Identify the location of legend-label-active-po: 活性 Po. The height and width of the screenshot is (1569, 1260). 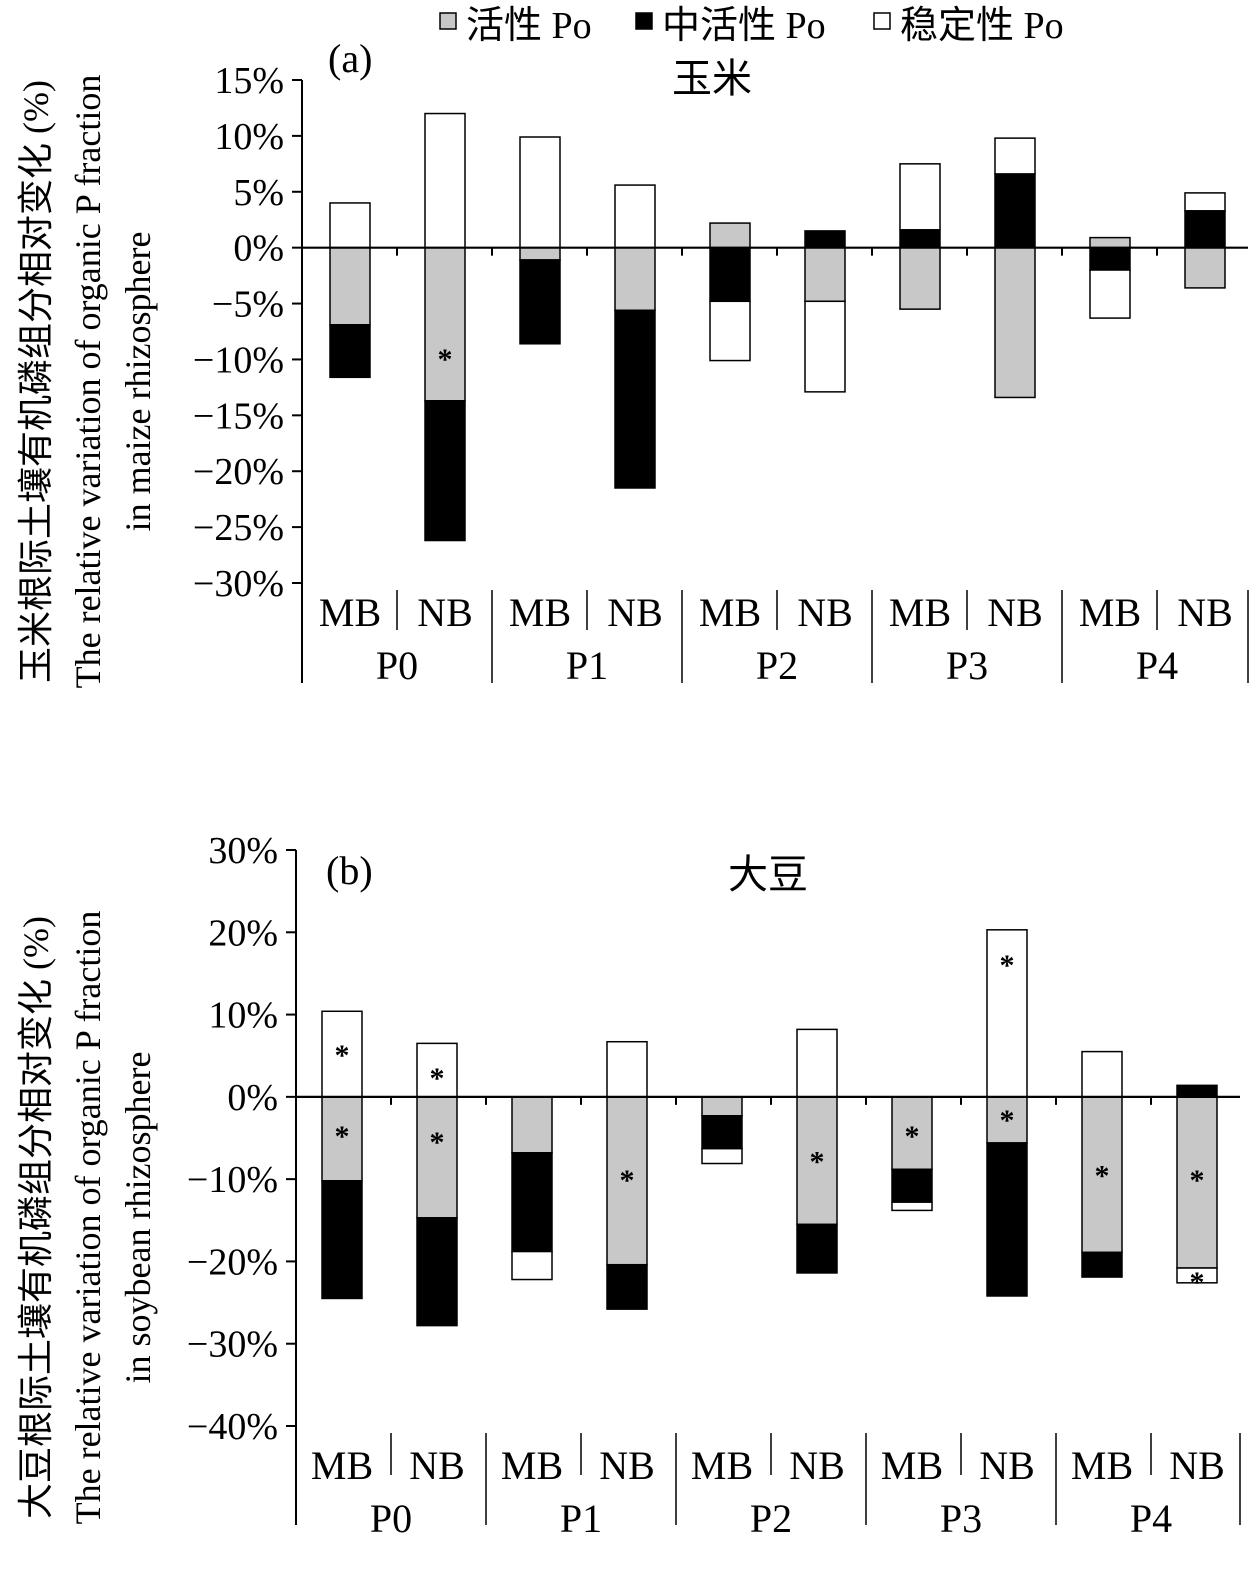
(529, 26).